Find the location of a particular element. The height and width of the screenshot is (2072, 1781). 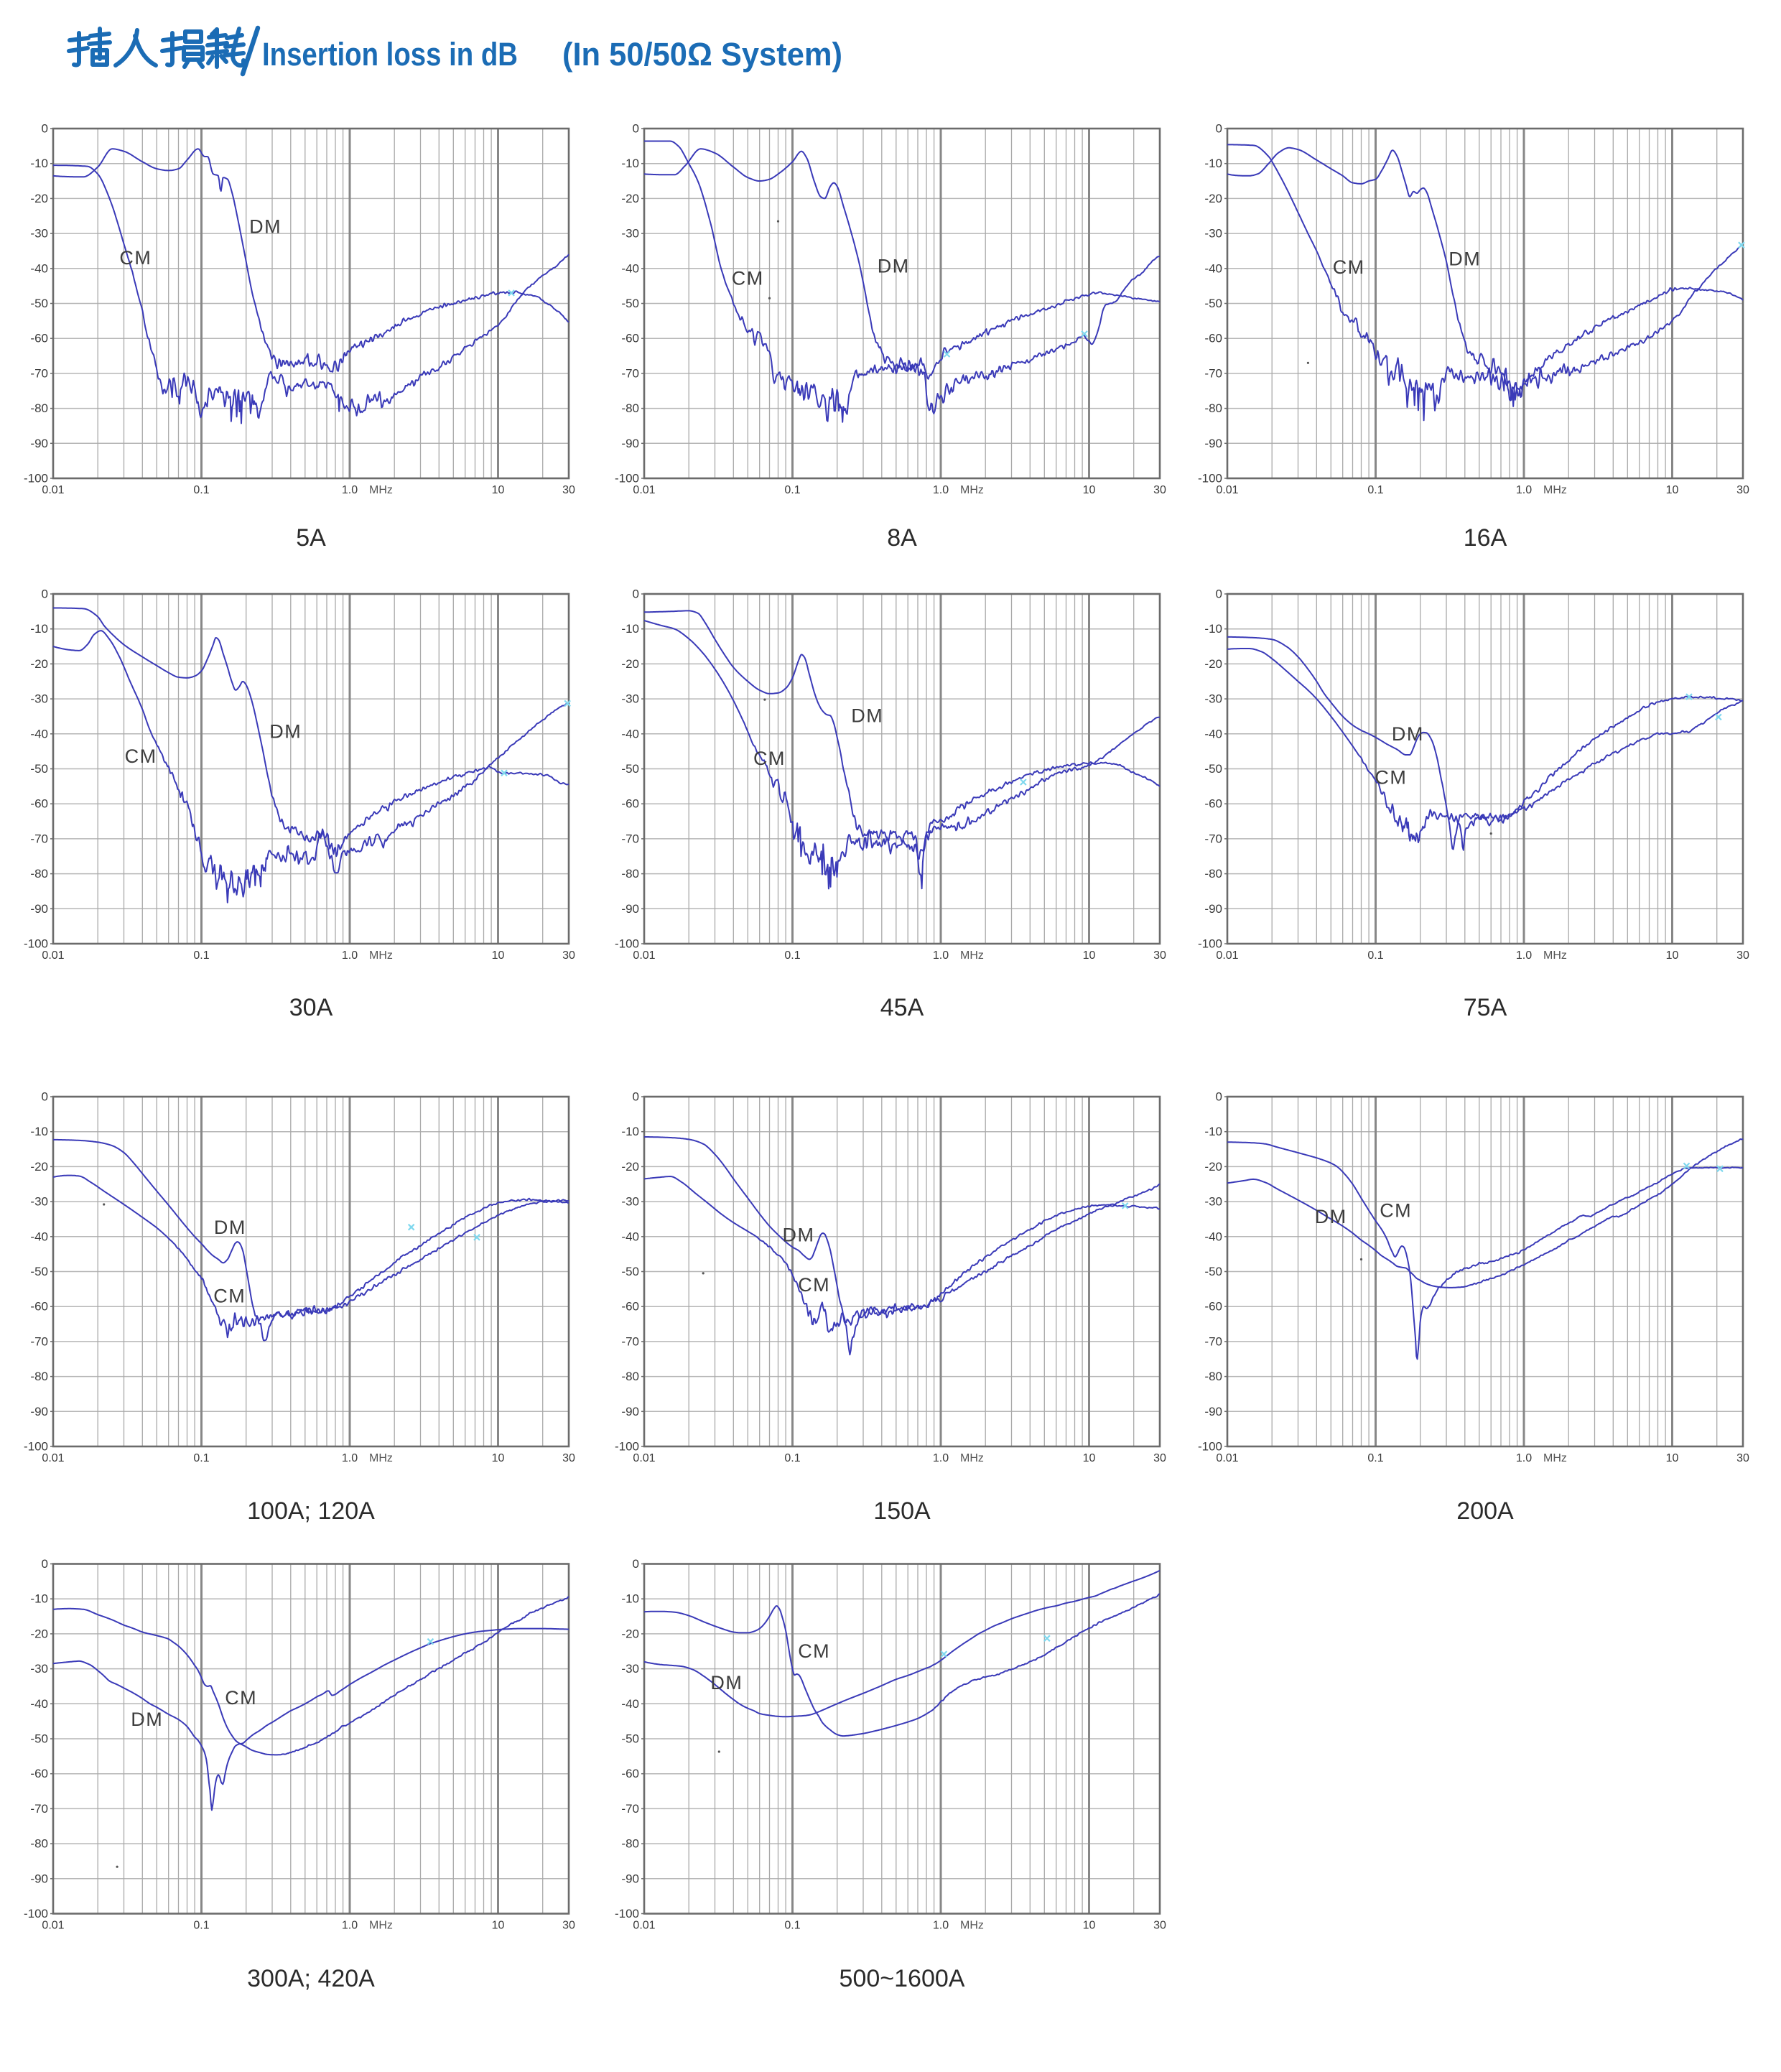

svg-text: 200A is located at coordinates (1485, 1511).